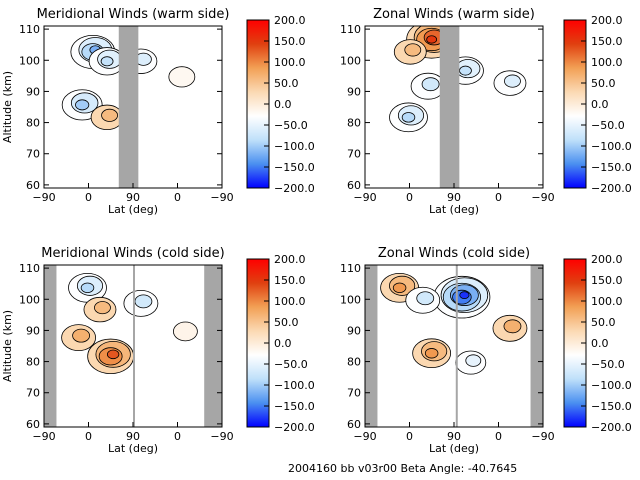 The height and width of the screenshot is (480, 640). Describe the element at coordinates (402, 468) in the screenshot. I see `footer-label: 2004160 bb v03r00 Beta Angle: -40.7645` at that location.